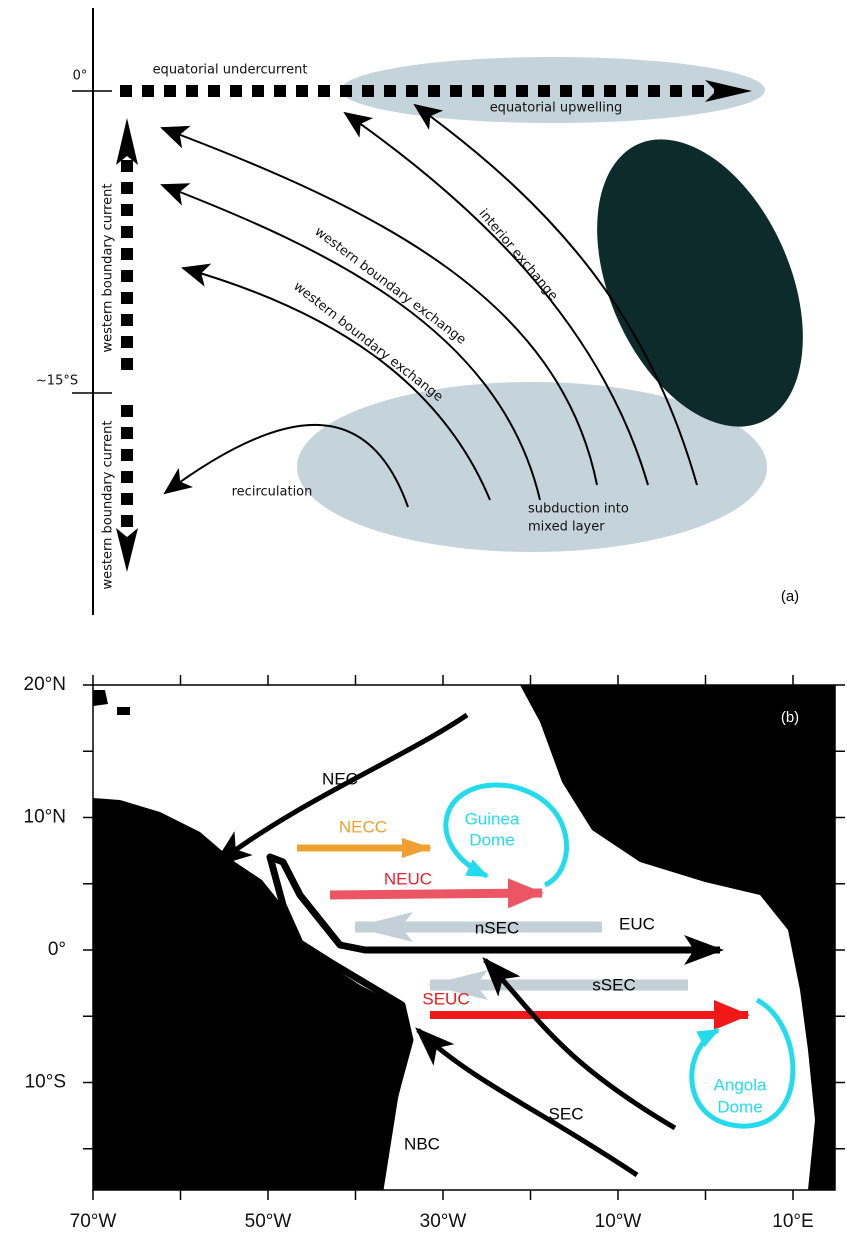 Image resolution: width=847 pixels, height=1243 pixels. What do you see at coordinates (367, 342) in the screenshot?
I see `label: western boundary exchange` at bounding box center [367, 342].